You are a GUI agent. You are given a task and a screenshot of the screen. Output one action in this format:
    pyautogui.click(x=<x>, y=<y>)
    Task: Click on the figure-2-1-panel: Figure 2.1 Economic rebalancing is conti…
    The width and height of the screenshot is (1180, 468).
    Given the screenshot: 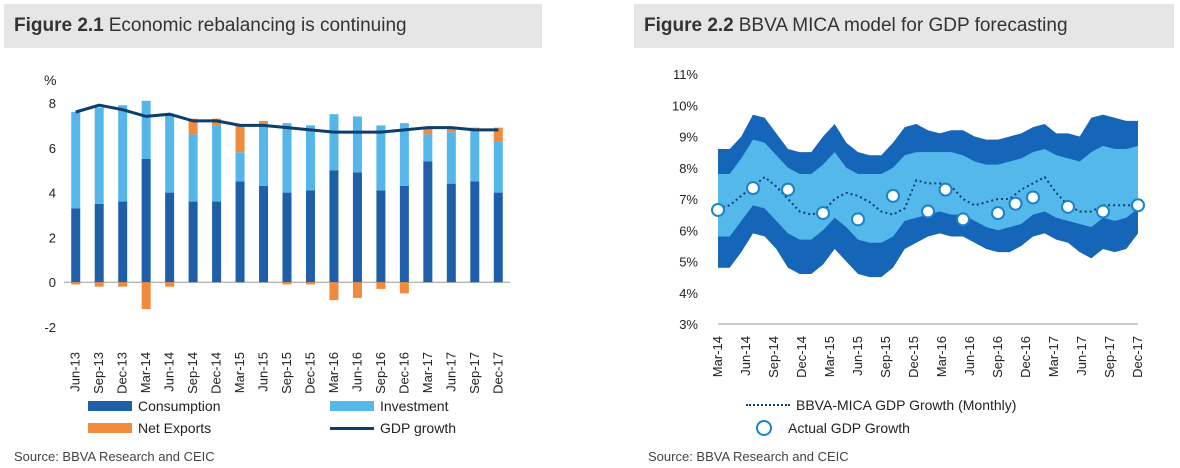 What is the action you would take?
    pyautogui.click(x=273, y=26)
    